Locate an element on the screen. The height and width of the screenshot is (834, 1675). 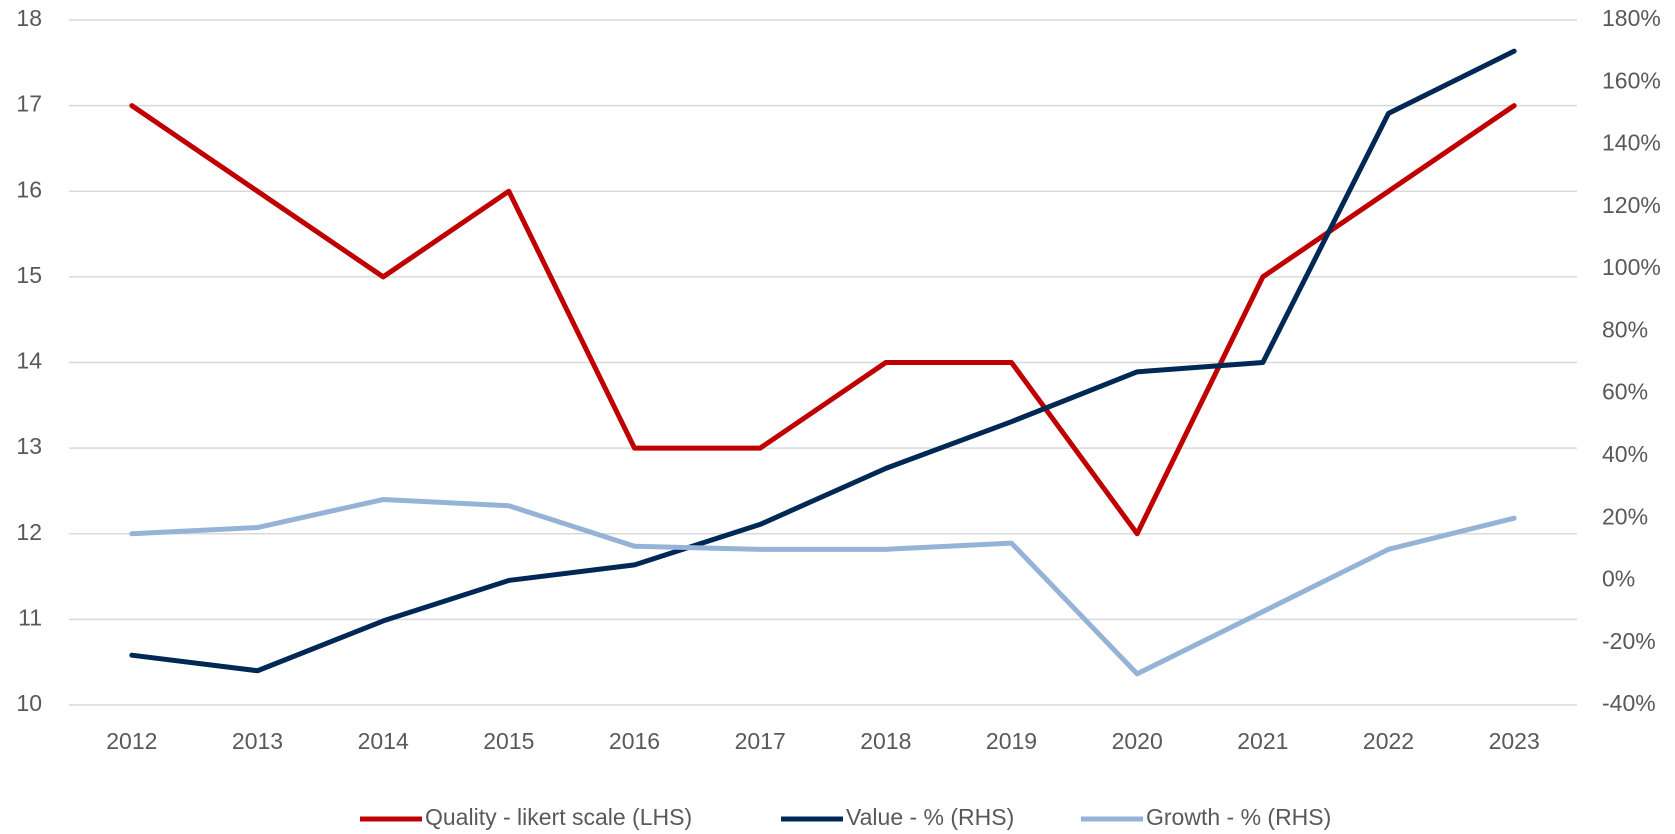
y-tick-label: 12 is located at coordinates (29, 532).